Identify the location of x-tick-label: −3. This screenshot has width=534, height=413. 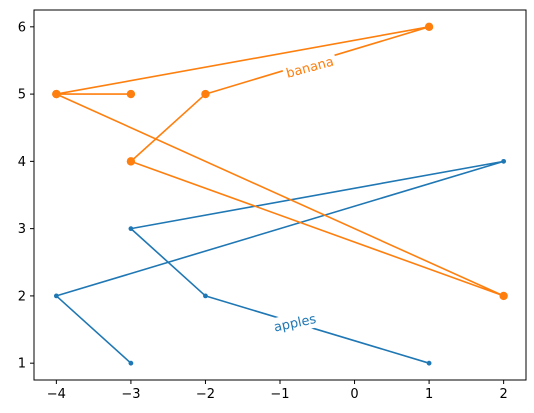
(130, 394).